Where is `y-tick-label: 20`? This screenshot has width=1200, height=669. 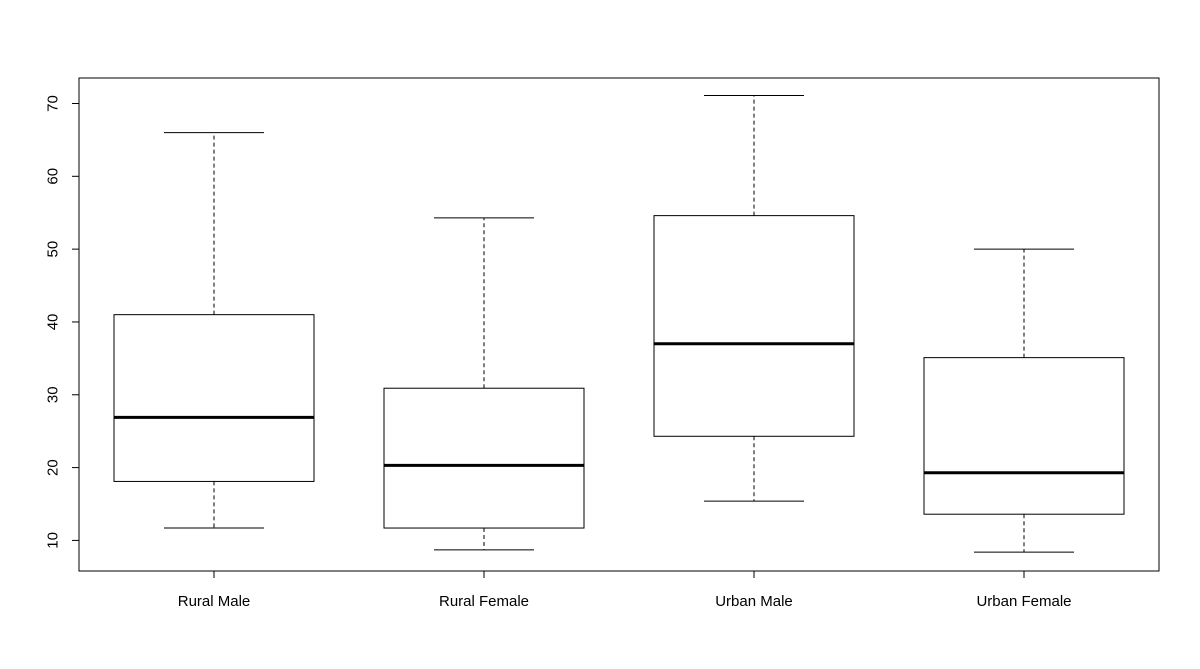 y-tick-label: 20 is located at coordinates (53, 467).